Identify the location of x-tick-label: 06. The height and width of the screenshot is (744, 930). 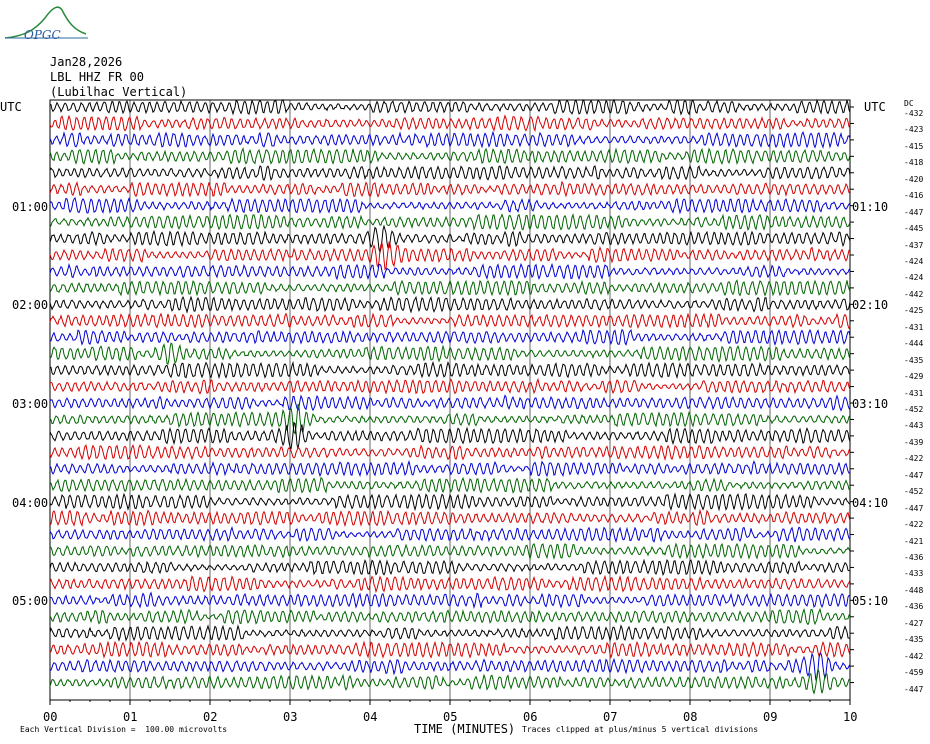
(530, 717).